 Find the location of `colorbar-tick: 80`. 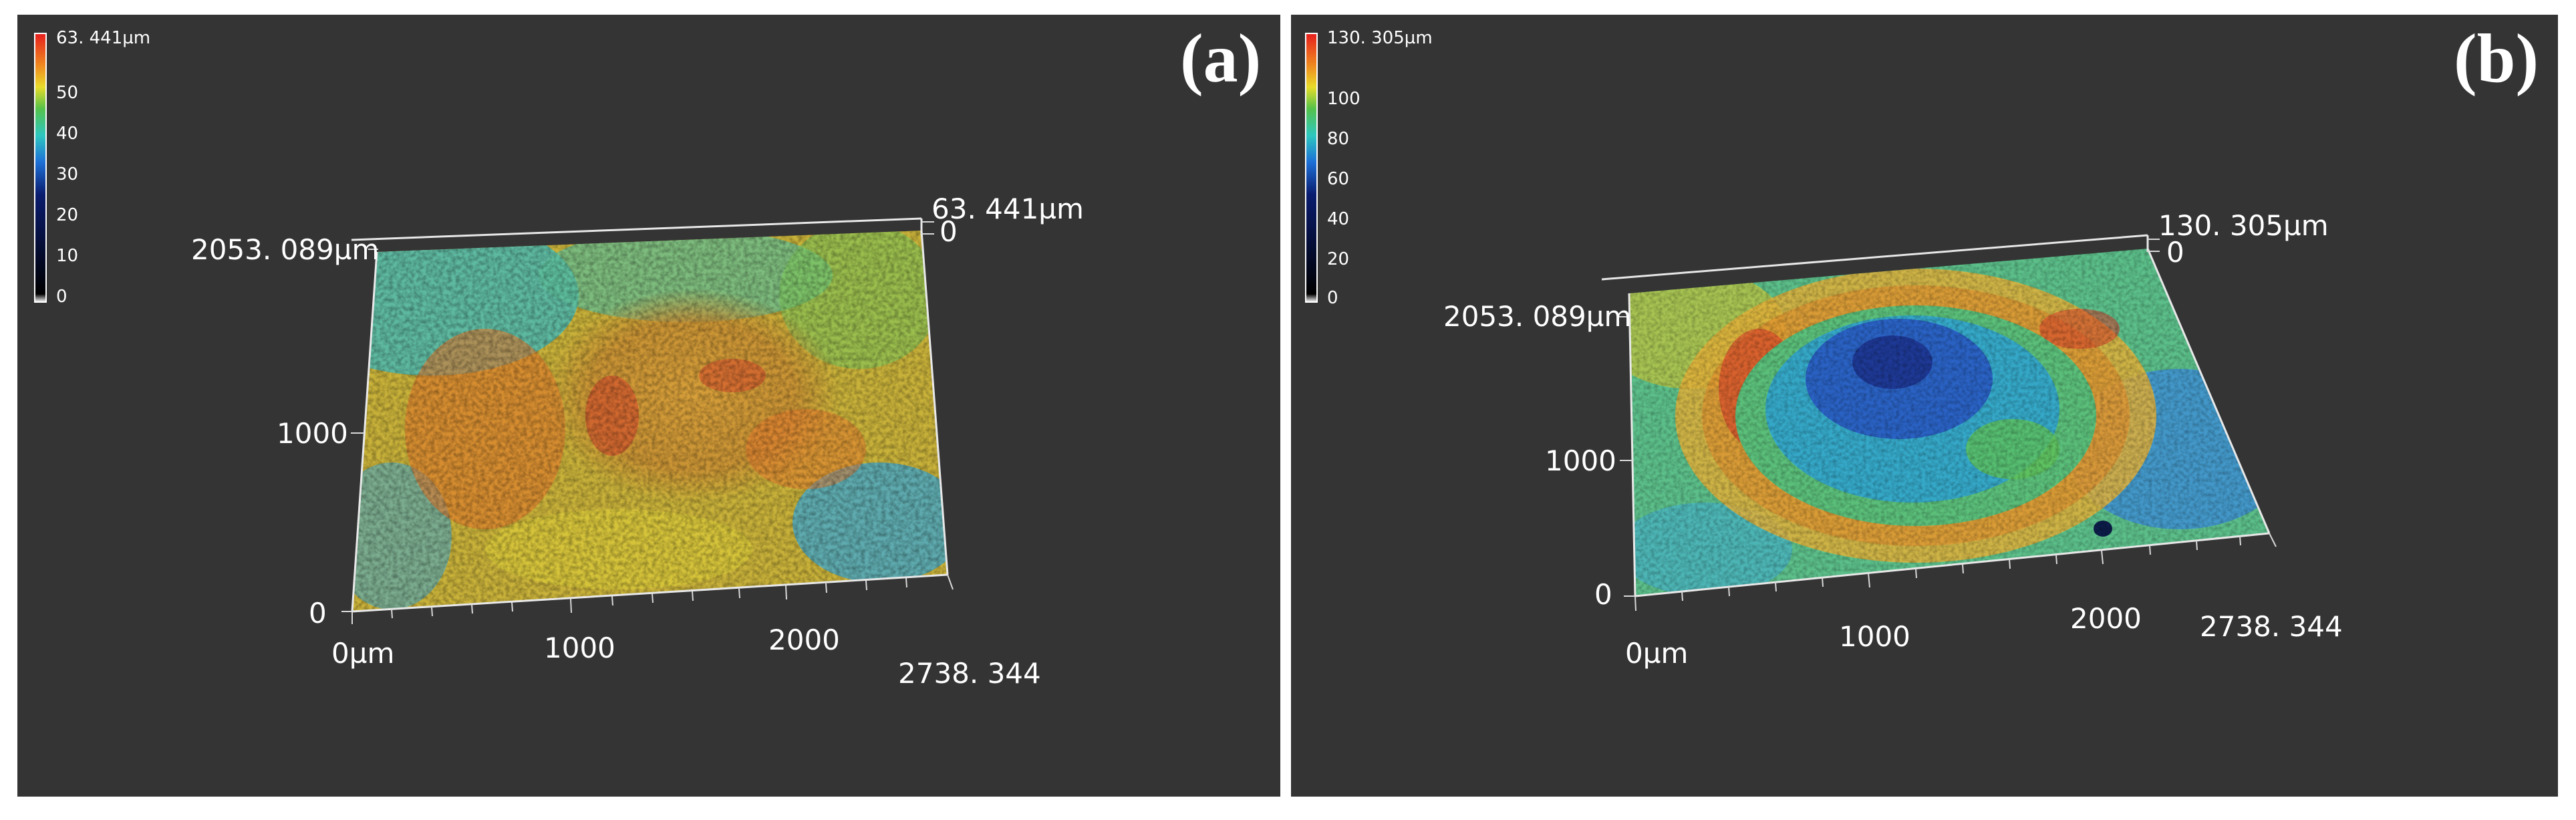

colorbar-tick: 80 is located at coordinates (1338, 139).